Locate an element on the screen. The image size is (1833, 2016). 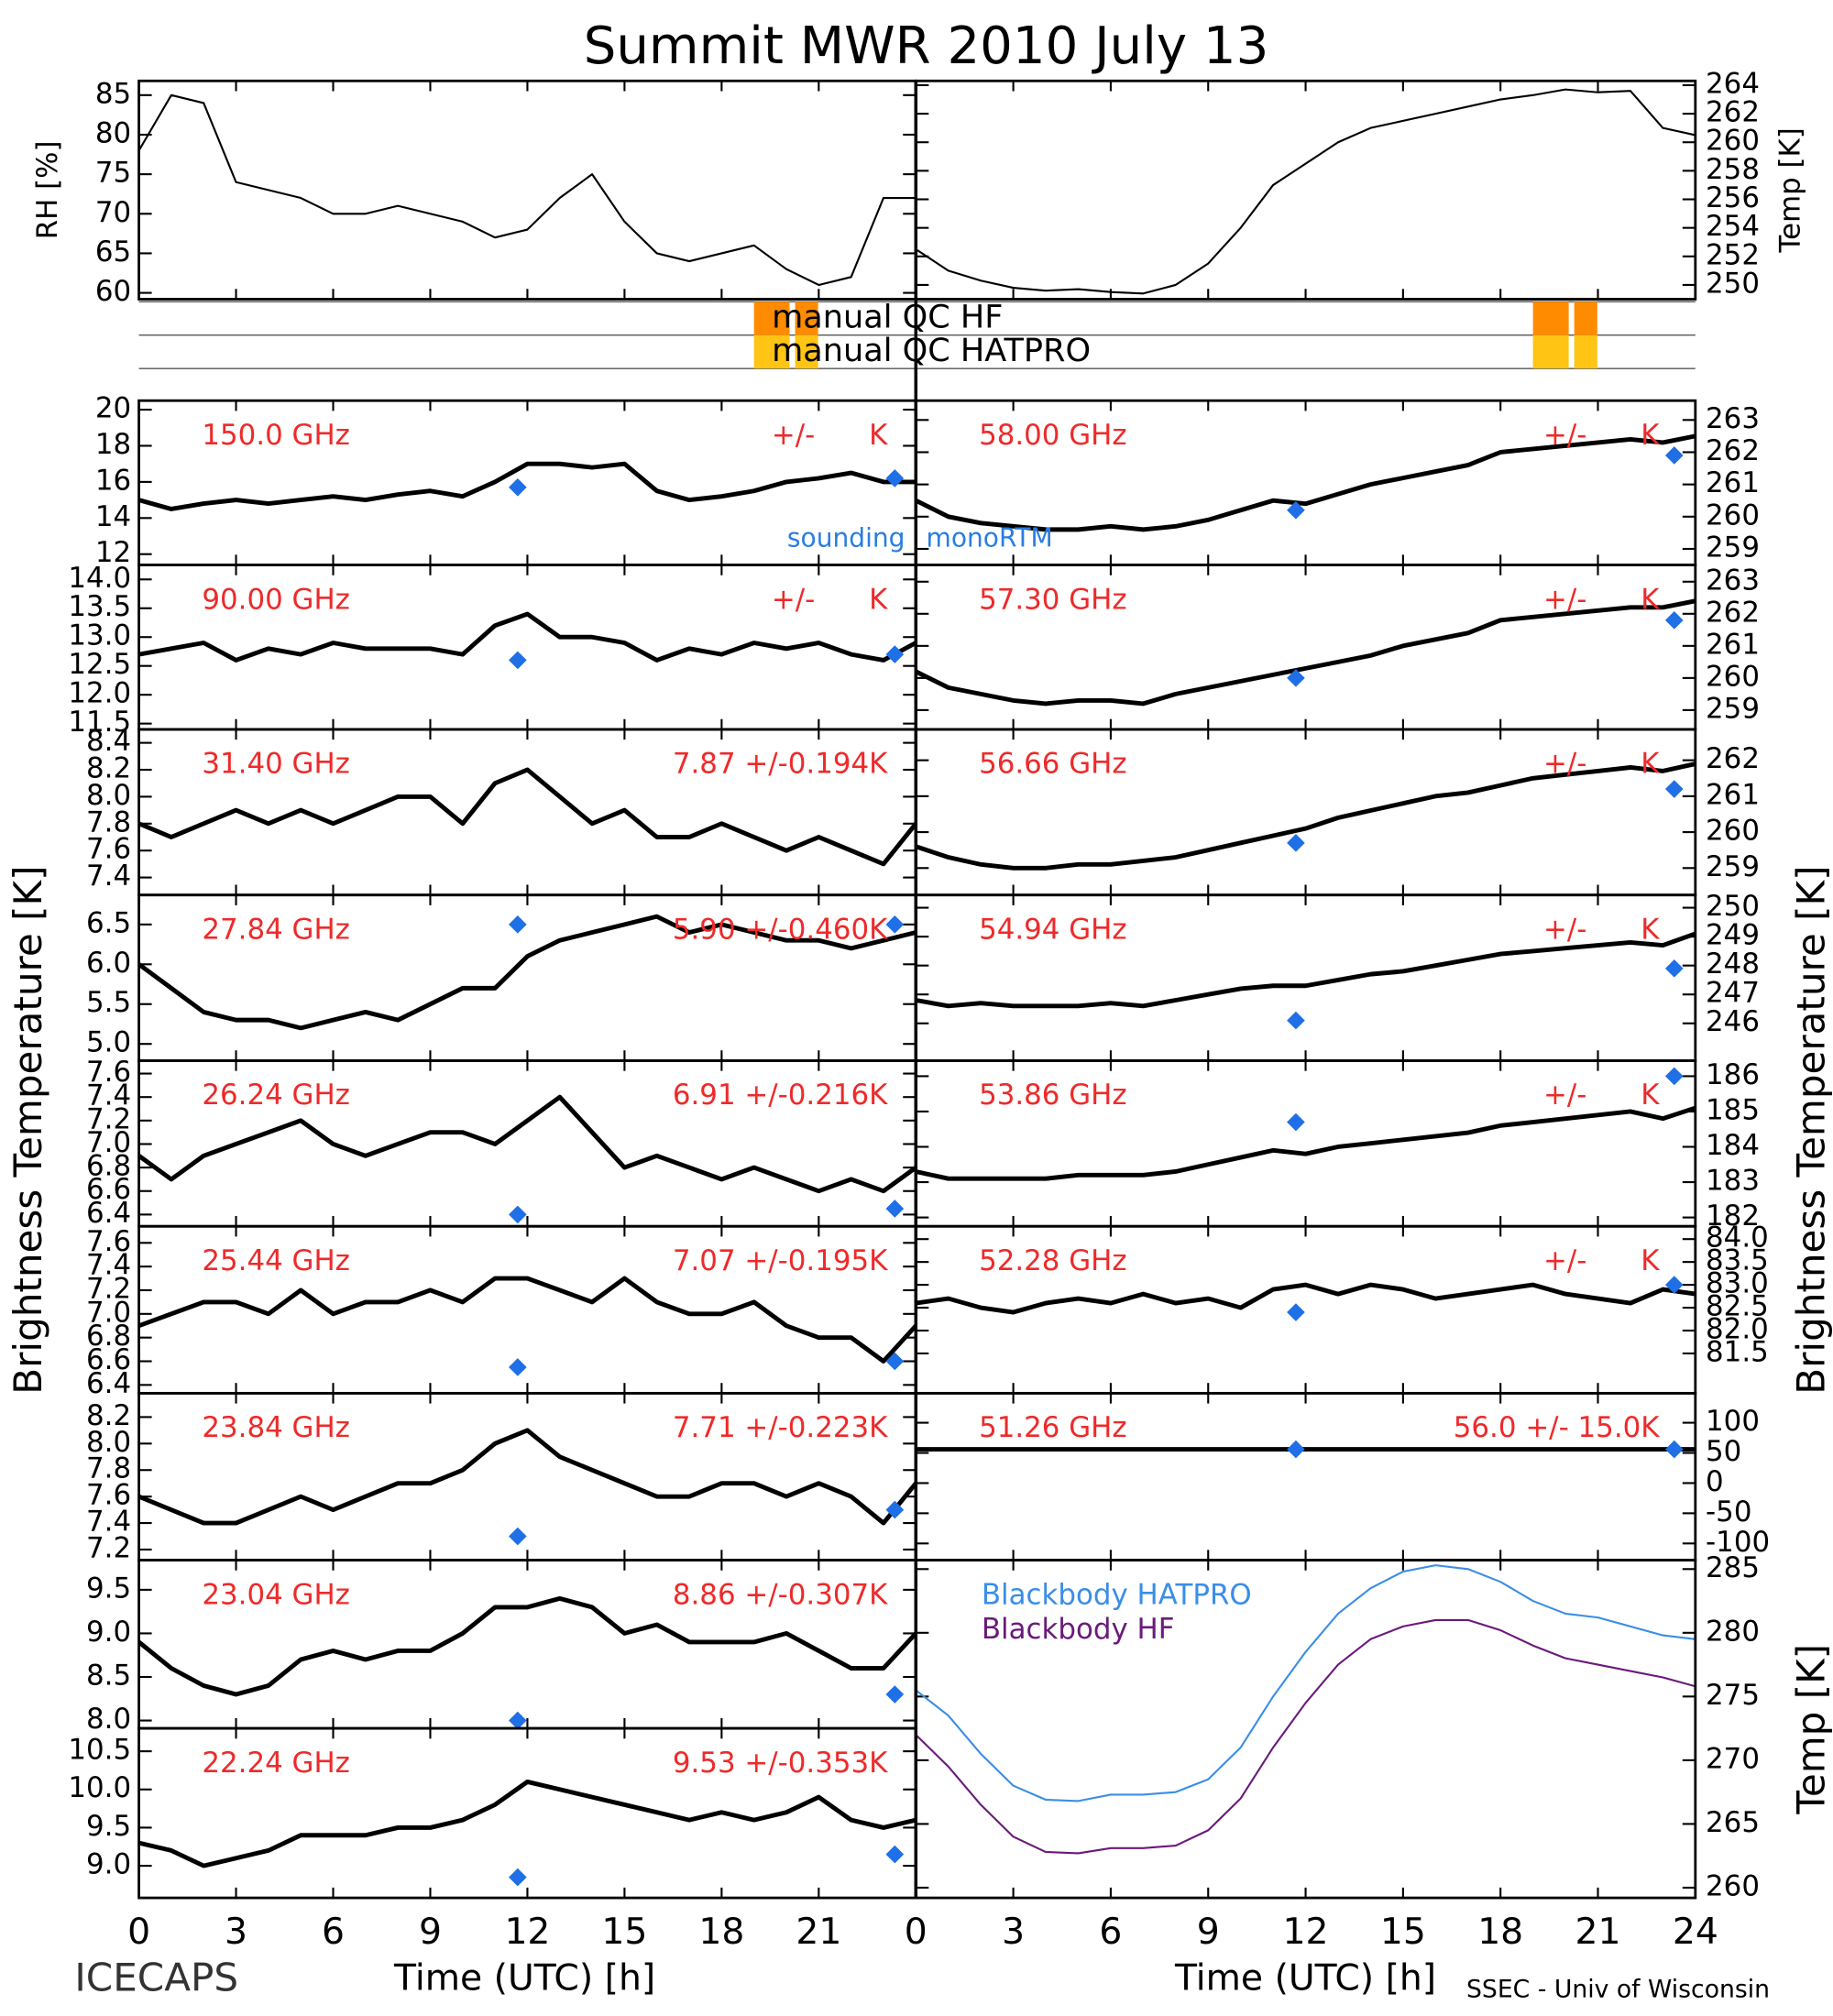
y-tick-label: 18 is located at coordinates (113, 444).